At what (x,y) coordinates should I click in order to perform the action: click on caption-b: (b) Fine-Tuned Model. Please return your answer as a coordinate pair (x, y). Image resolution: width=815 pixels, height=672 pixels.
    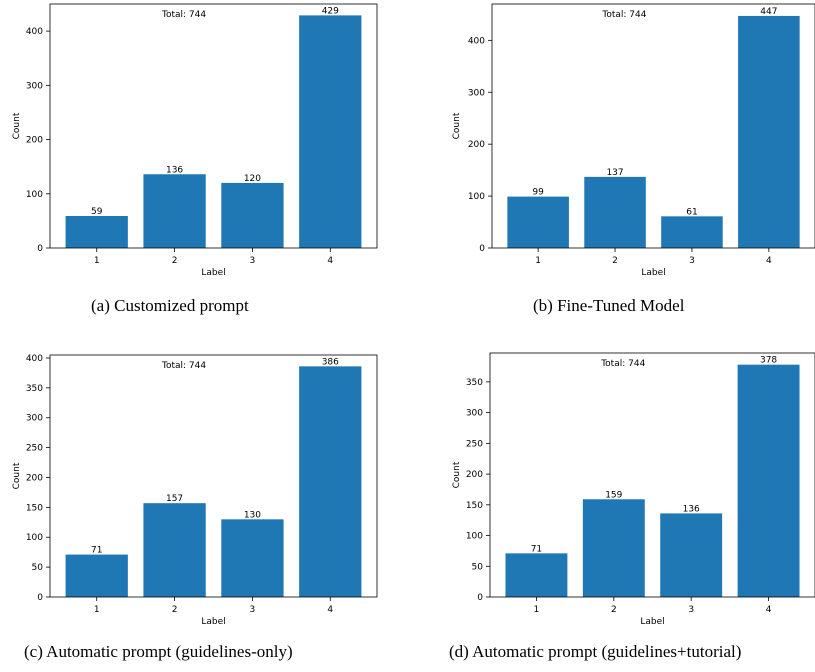
    Looking at the image, I should click on (609, 305).